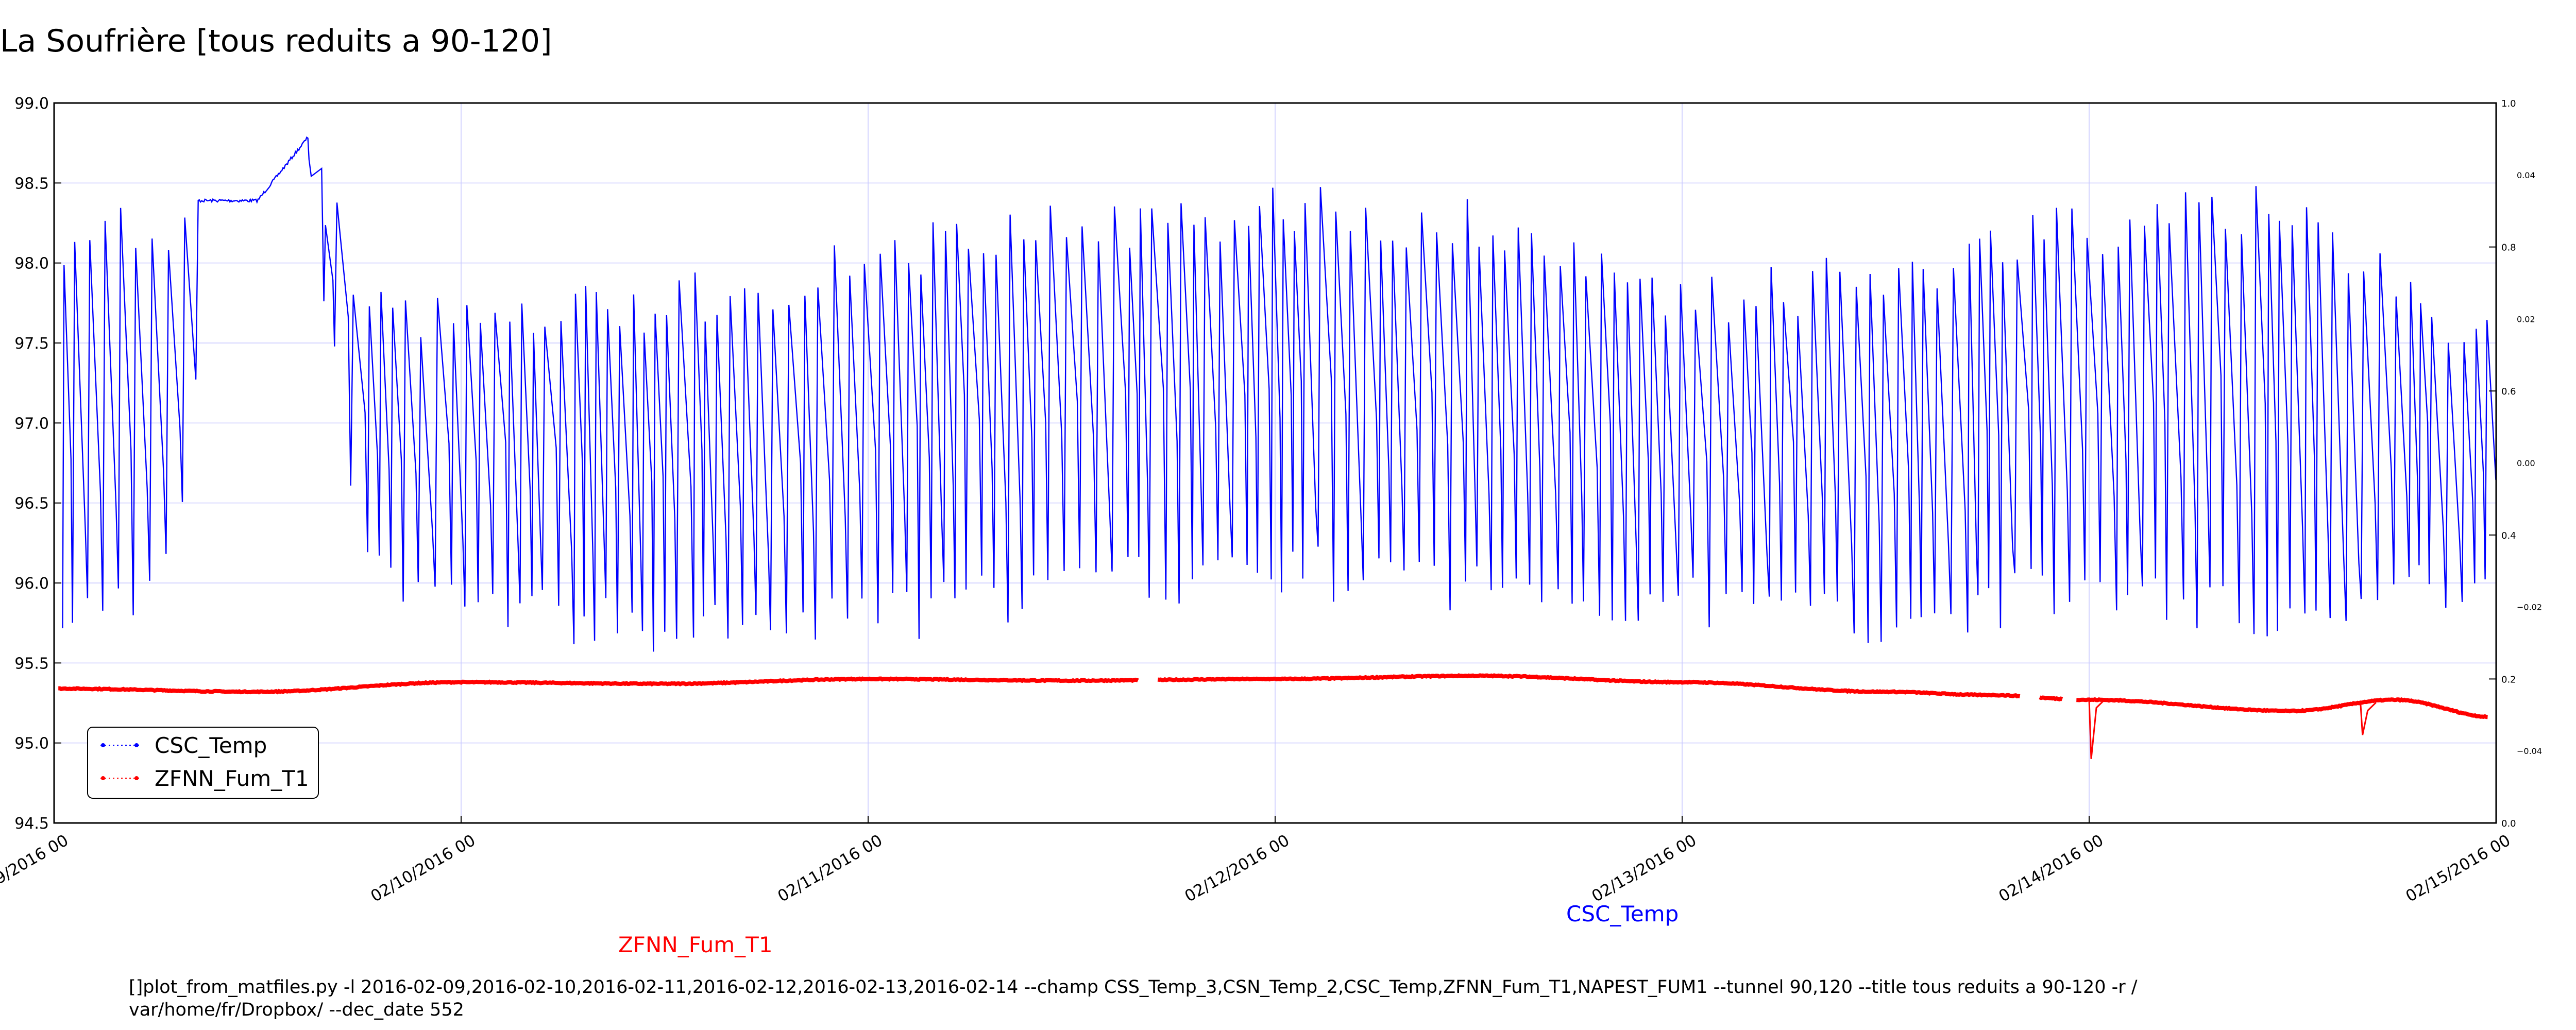 The width and height of the screenshot is (2576, 1030). I want to click on y-tick-label: 98.5, so click(31, 184).